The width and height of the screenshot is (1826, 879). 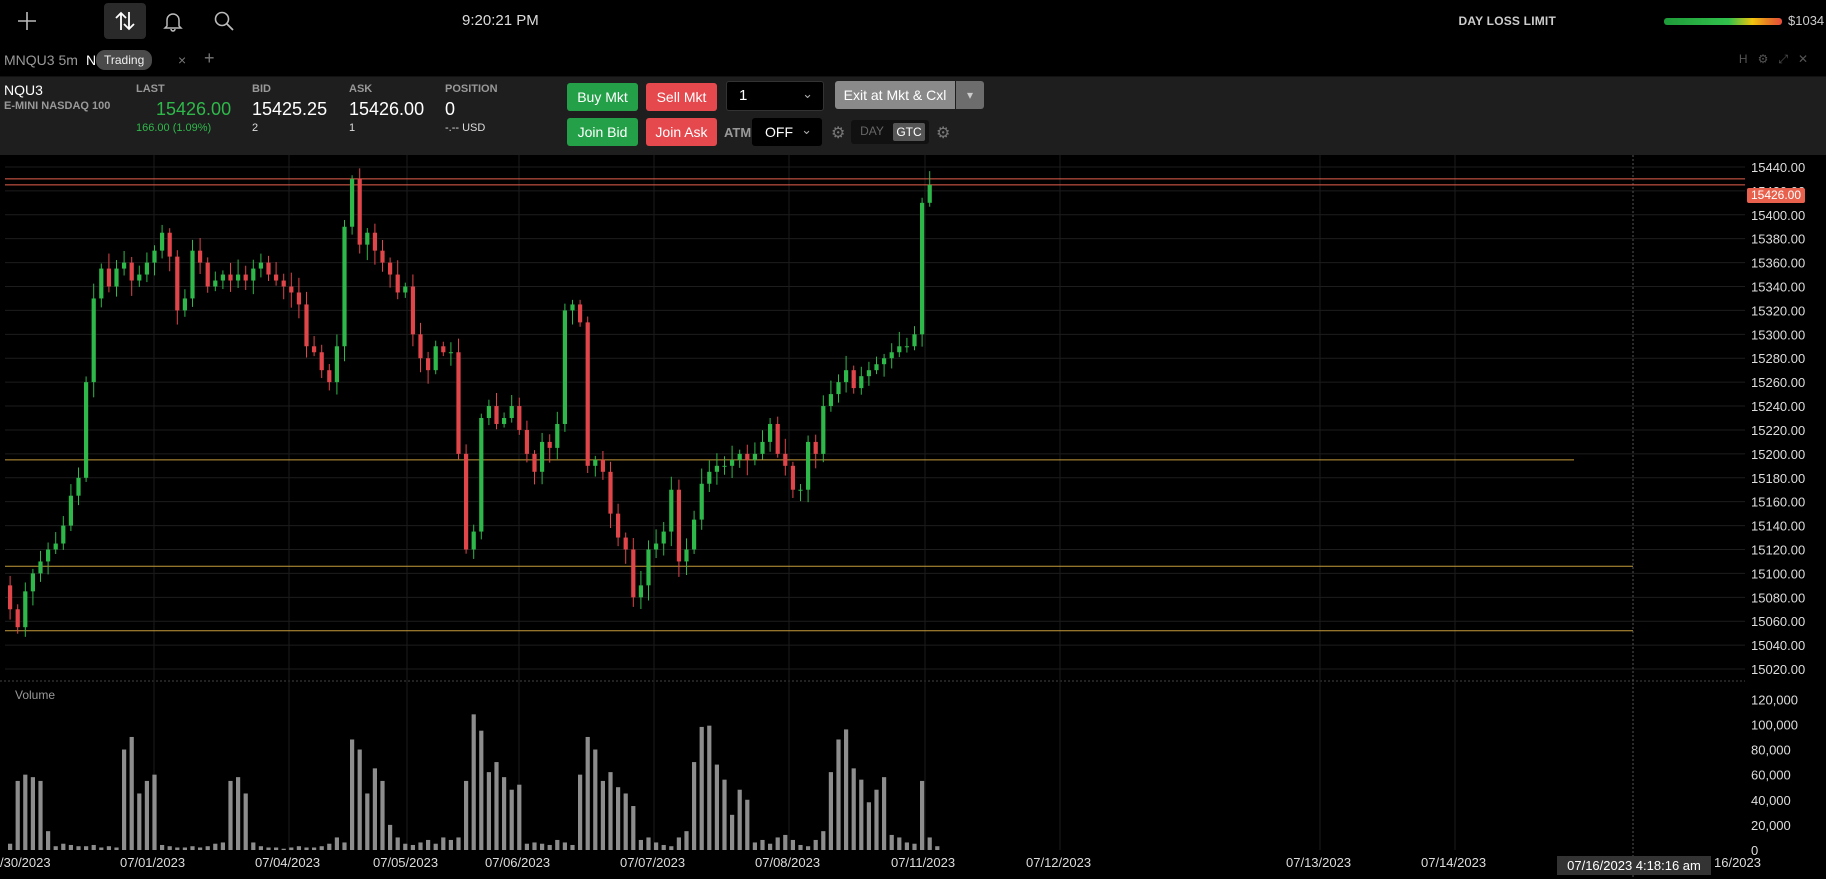 What do you see at coordinates (1783, 59) in the screenshot?
I see `popout-icon: ⤢` at bounding box center [1783, 59].